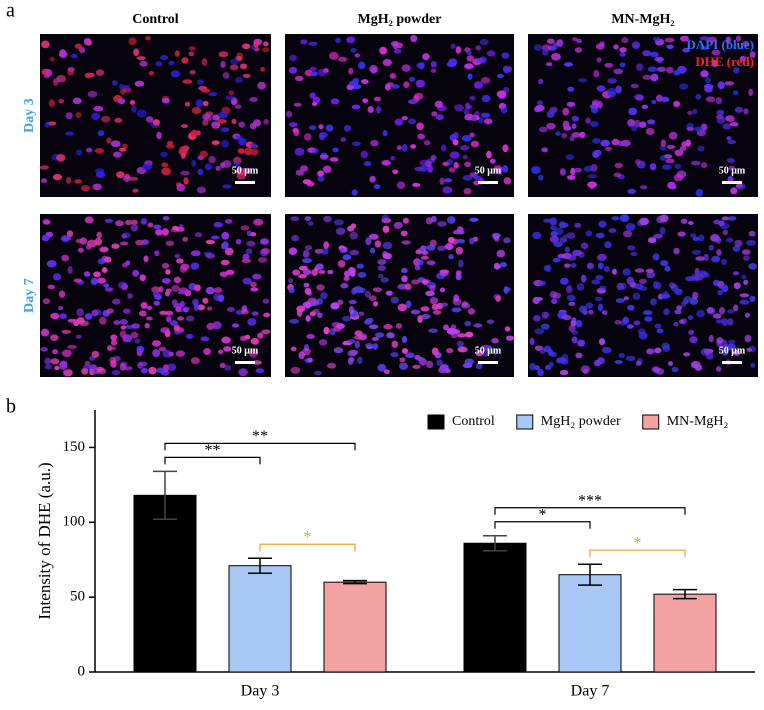 The height and width of the screenshot is (710, 764). I want to click on significance-bracket, so click(590, 511).